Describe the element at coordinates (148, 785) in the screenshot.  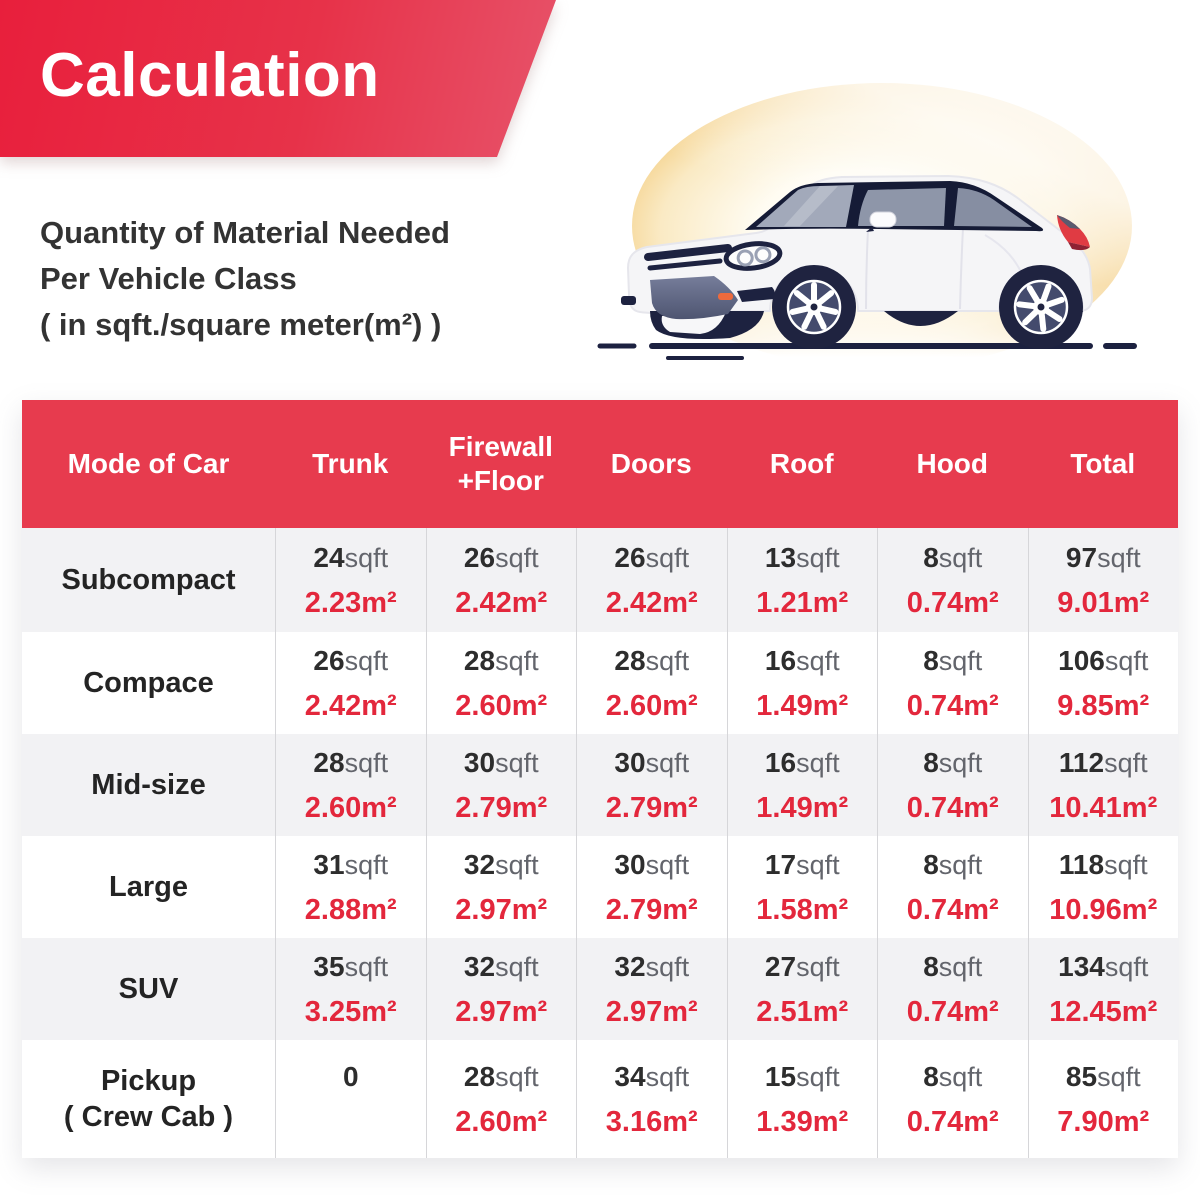
I see `row-label: Mid-size` at that location.